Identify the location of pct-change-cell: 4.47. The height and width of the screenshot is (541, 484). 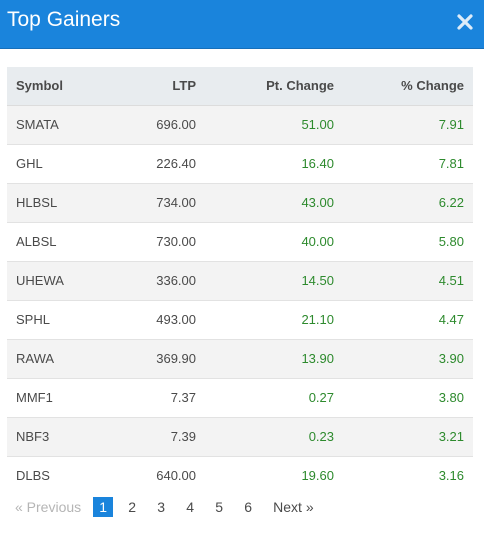
(408, 319).